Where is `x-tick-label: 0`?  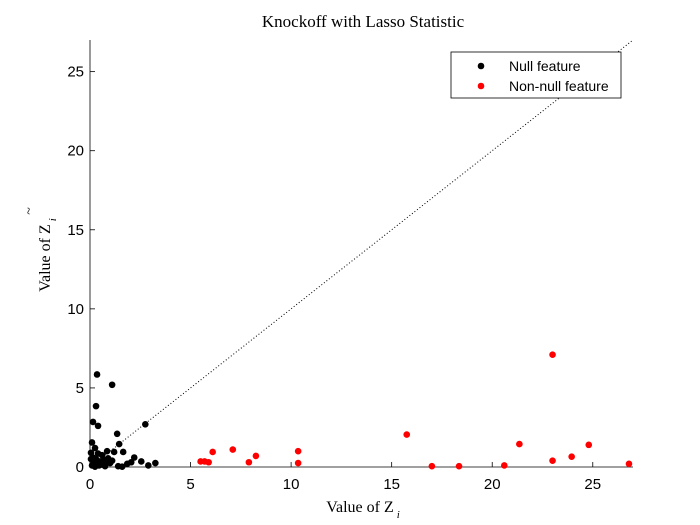
x-tick-label: 0 is located at coordinates (90, 484).